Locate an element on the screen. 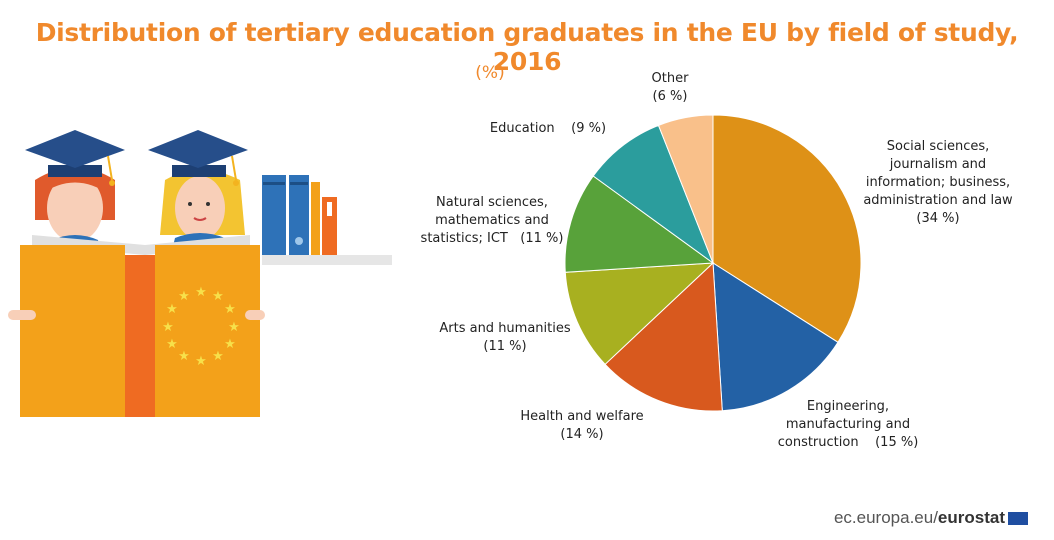  slice-label-2: Health and welfare (14 %) is located at coordinates (582, 425).